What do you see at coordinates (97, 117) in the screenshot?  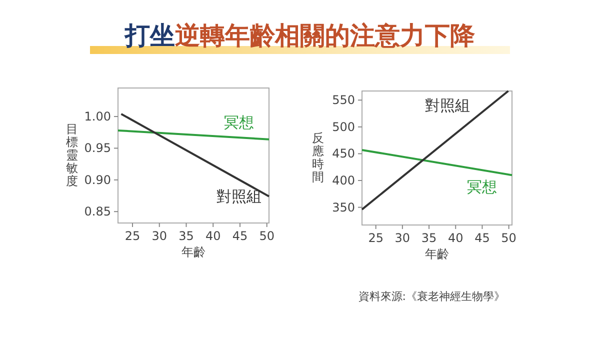 I see `y-tick-label: 1.00` at bounding box center [97, 117].